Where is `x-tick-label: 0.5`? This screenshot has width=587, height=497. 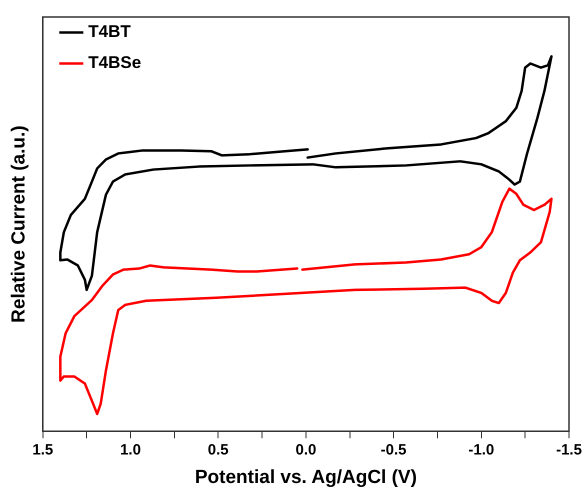
x-tick-label: 0.5 is located at coordinates (218, 449).